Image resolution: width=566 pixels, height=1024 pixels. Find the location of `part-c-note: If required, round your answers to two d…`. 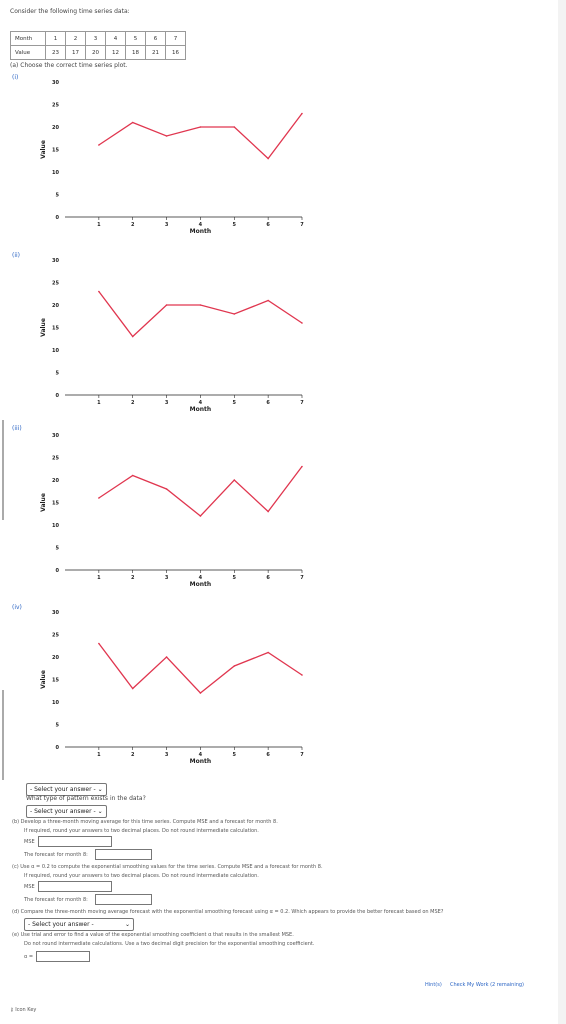

part-c-note: If required, round your answers to two d… is located at coordinates (141, 876).